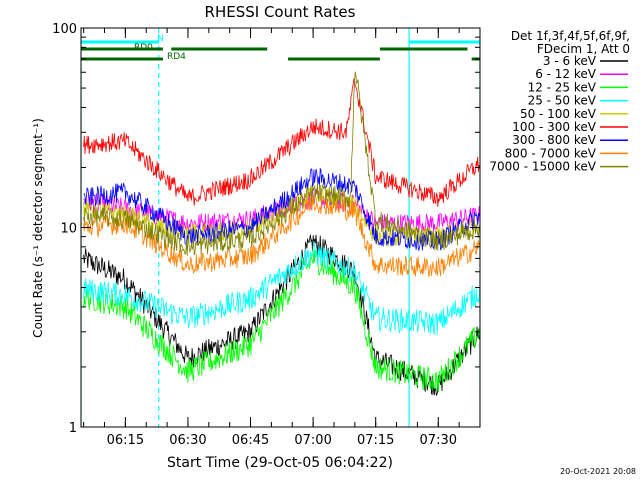  What do you see at coordinates (562, 87) in the screenshot?
I see `legend-entry-label: 12 - 25 keV` at bounding box center [562, 87].